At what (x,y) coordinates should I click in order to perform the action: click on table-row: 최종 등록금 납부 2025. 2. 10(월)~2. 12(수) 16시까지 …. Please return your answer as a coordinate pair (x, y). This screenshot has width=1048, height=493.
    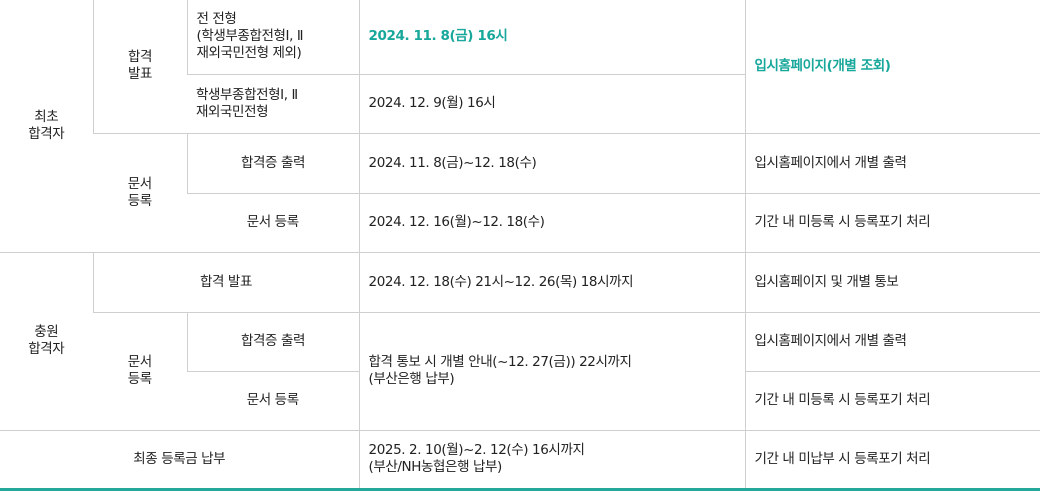
    Looking at the image, I should click on (520, 460).